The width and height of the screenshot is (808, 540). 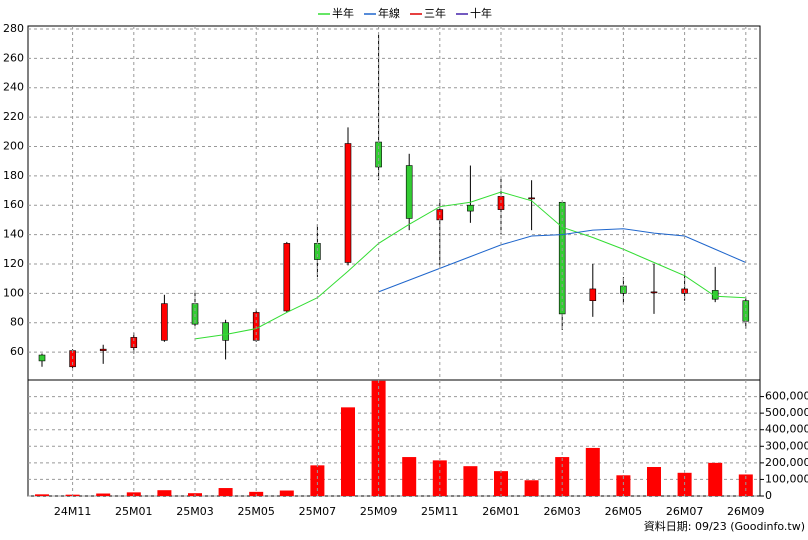 What do you see at coordinates (343, 13) in the screenshot?
I see `legend-label: 半年` at bounding box center [343, 13].